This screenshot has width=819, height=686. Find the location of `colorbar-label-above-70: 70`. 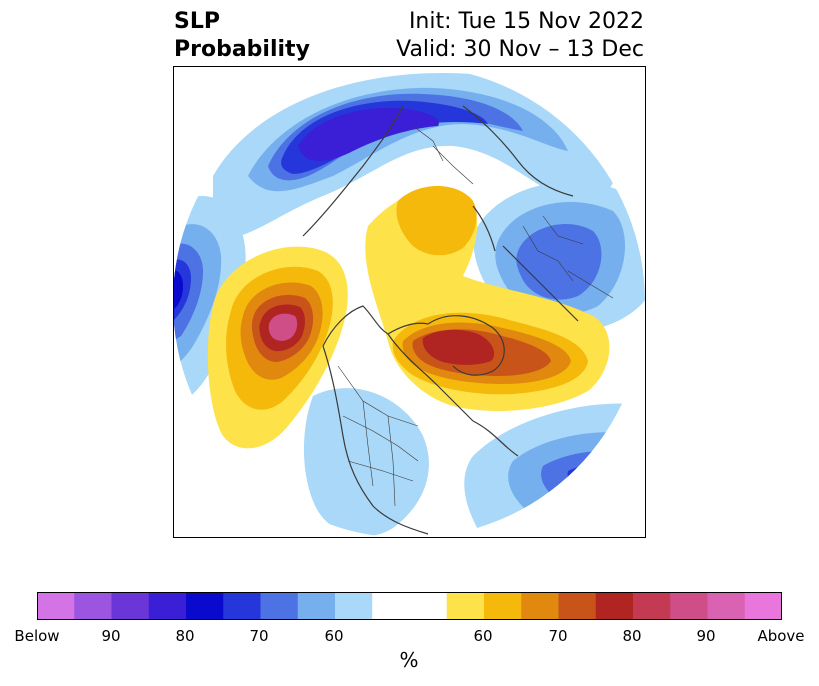

colorbar-label-above-70: 70 is located at coordinates (558, 636).